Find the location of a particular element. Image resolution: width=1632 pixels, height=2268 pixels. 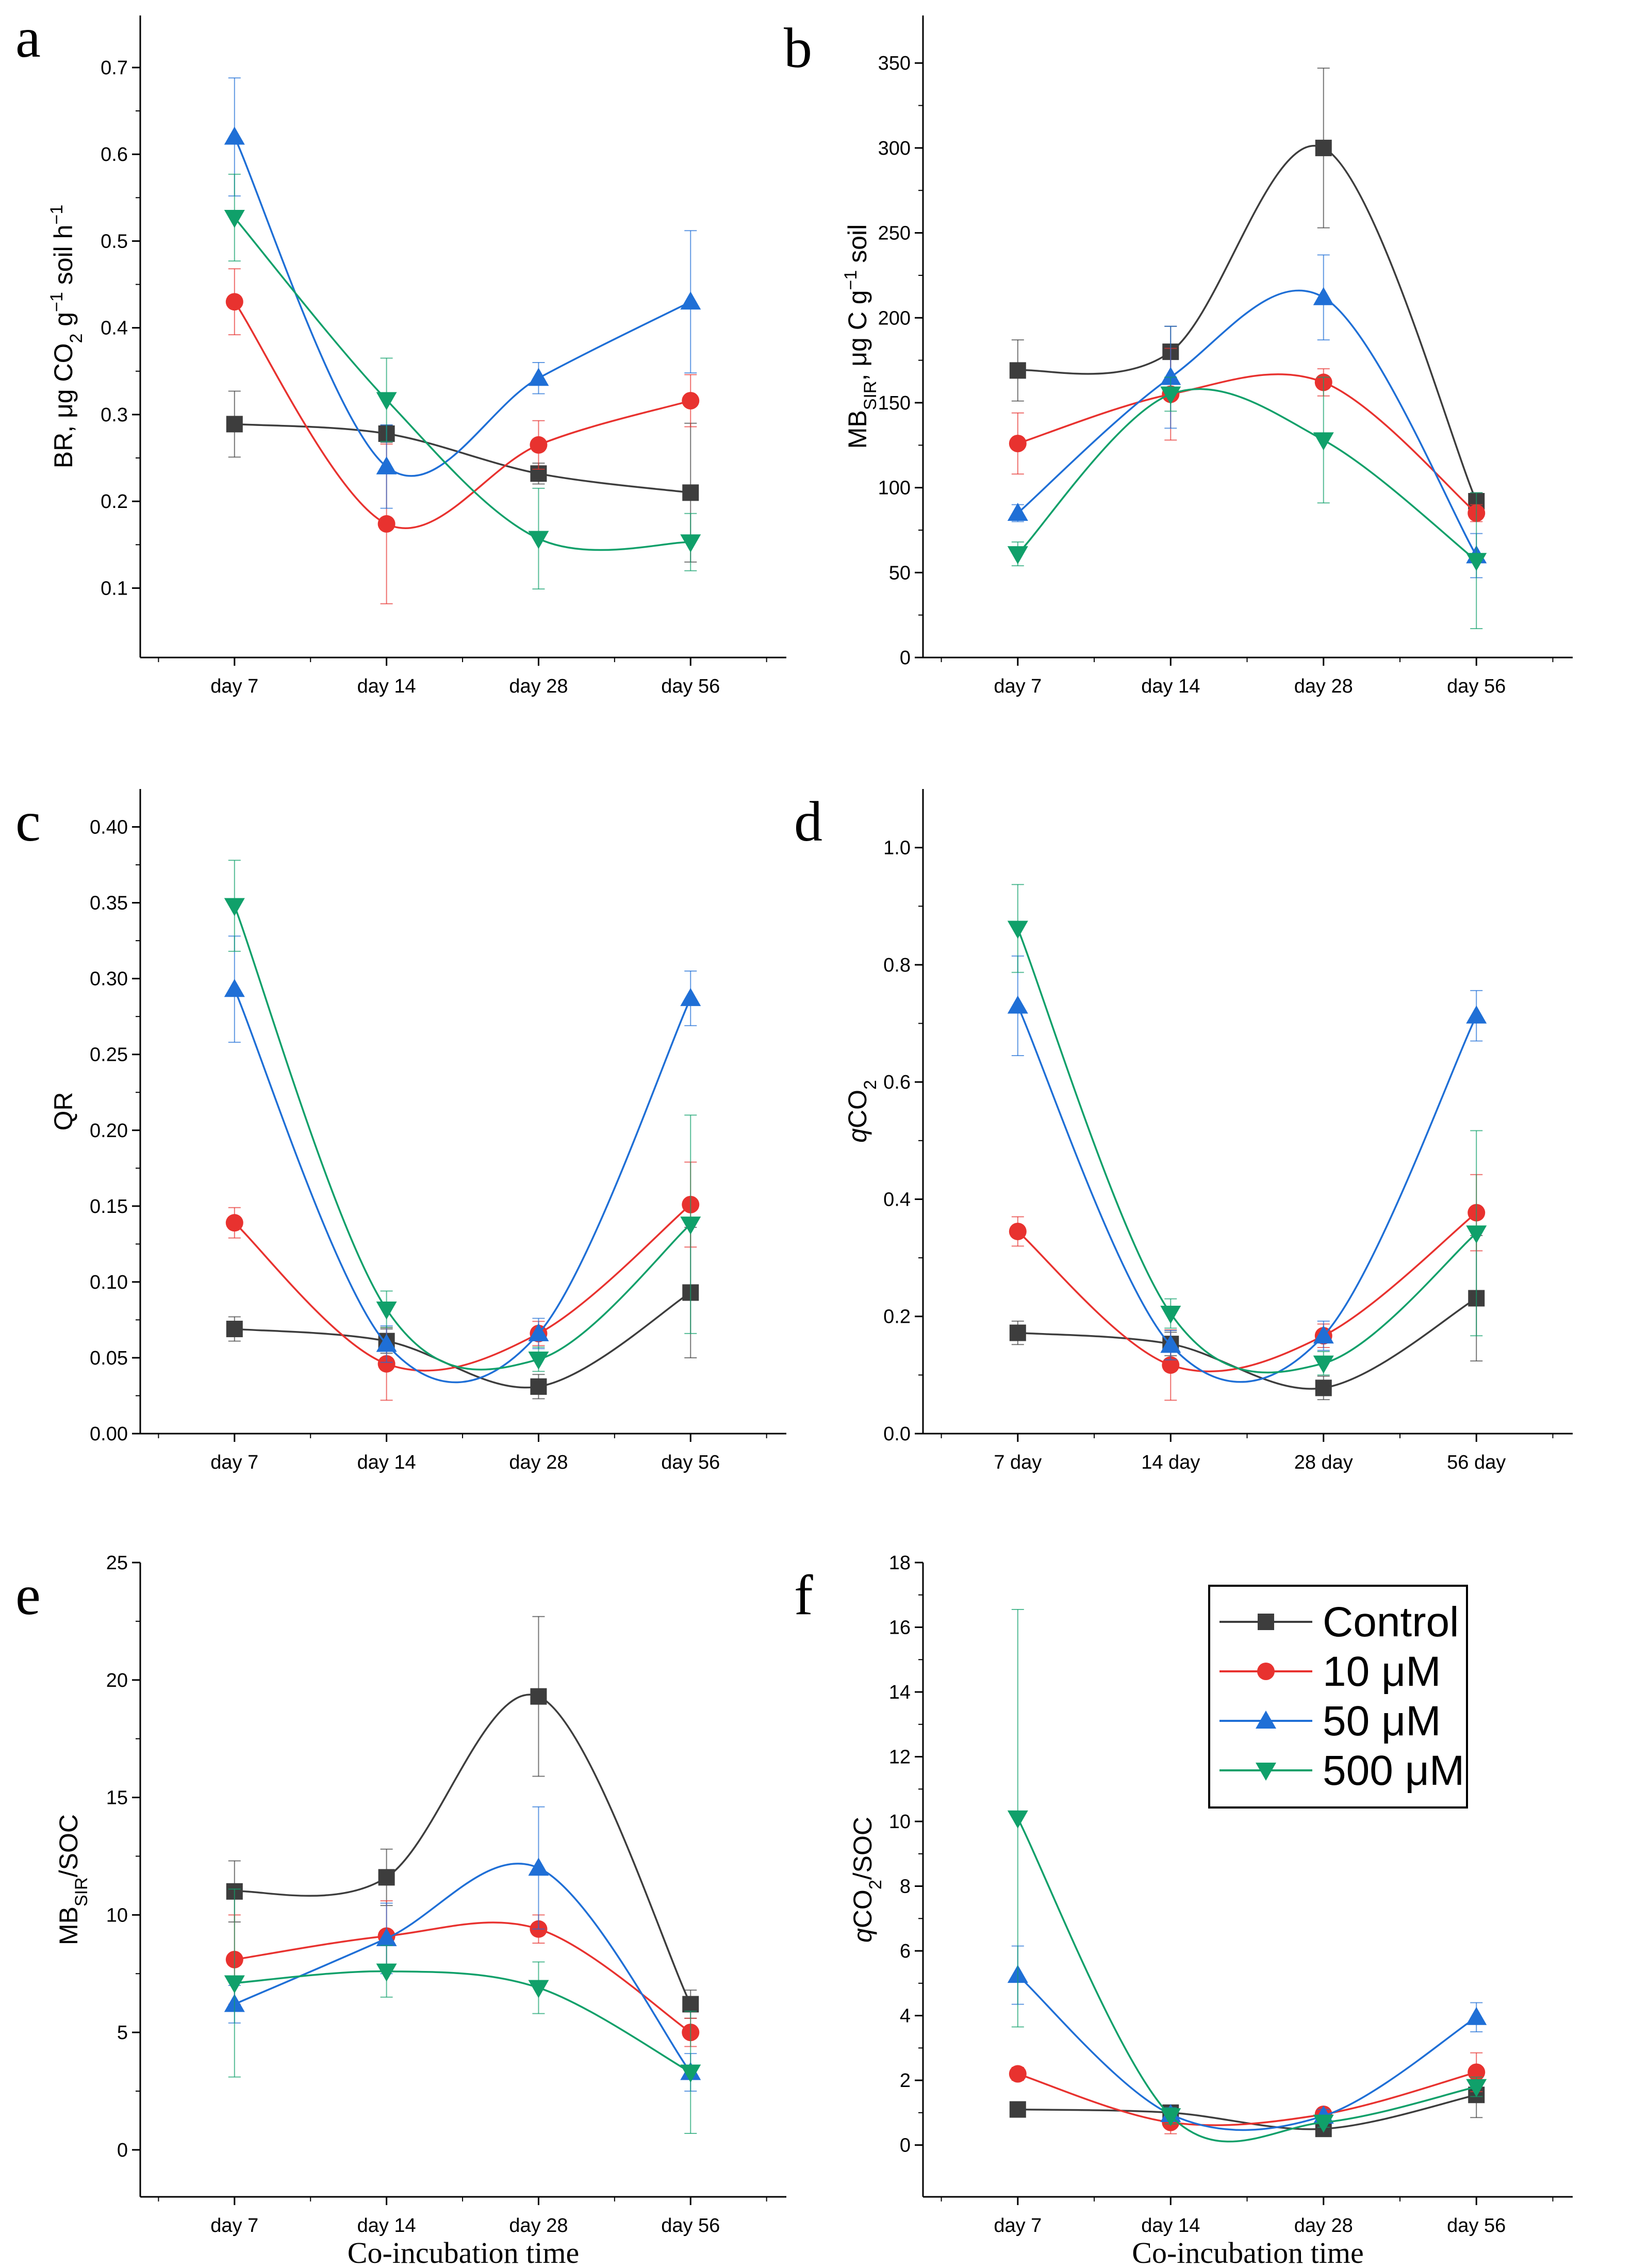

y-tick-label: 8 is located at coordinates (905, 1887).